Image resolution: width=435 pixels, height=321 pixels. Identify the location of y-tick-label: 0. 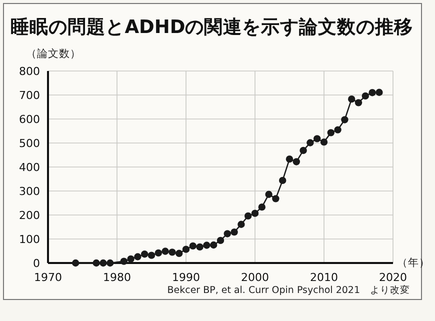
(36, 263).